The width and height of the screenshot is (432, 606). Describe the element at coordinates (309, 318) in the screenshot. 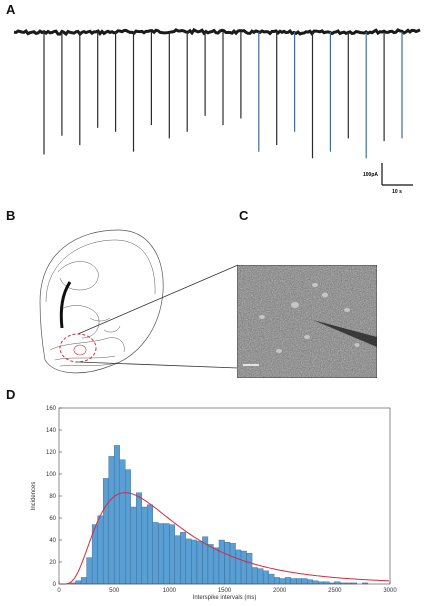

I see `neuron-somata` at that location.